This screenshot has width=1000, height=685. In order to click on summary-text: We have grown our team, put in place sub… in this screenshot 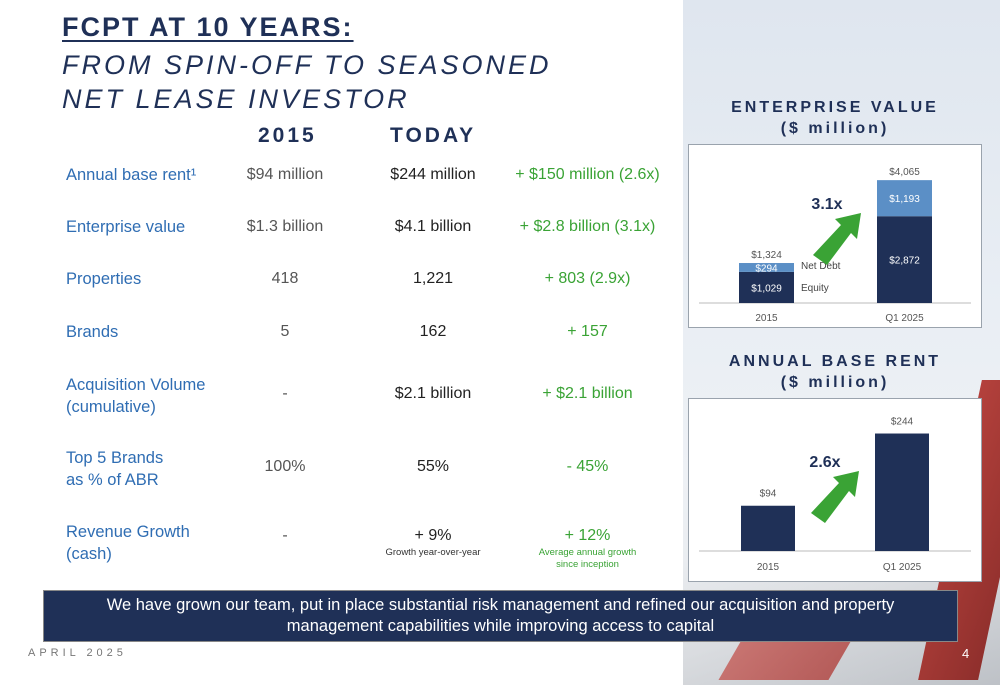, I will do `click(500, 615)`.